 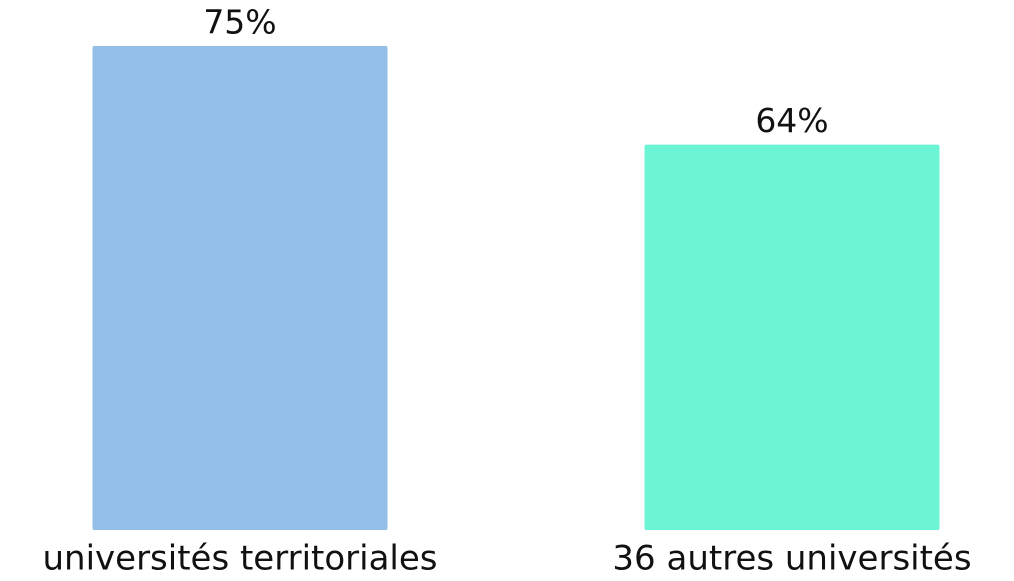 What do you see at coordinates (791, 559) in the screenshot?
I see `x-tick-label: 36 autres universités` at bounding box center [791, 559].